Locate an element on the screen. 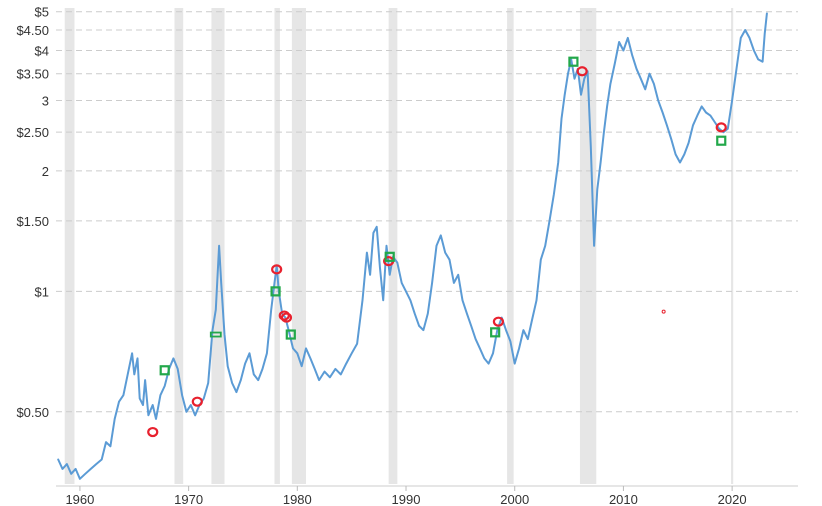  x-tick-label: 2010 is located at coordinates (623, 499).